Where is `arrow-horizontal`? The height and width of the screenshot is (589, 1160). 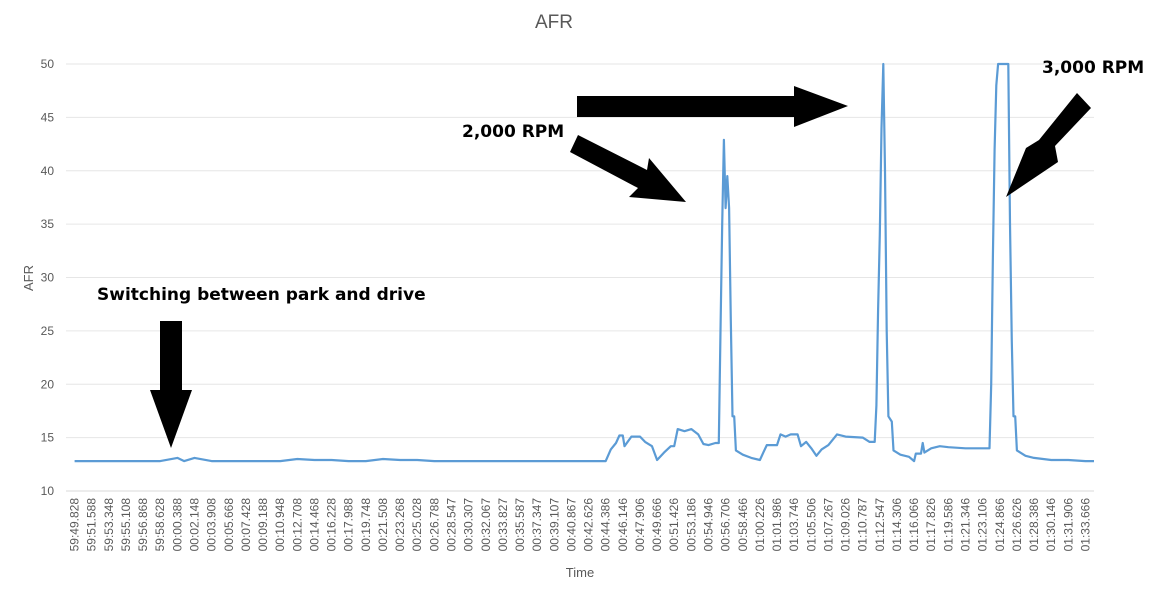
arrow-horizontal is located at coordinates (712, 106).